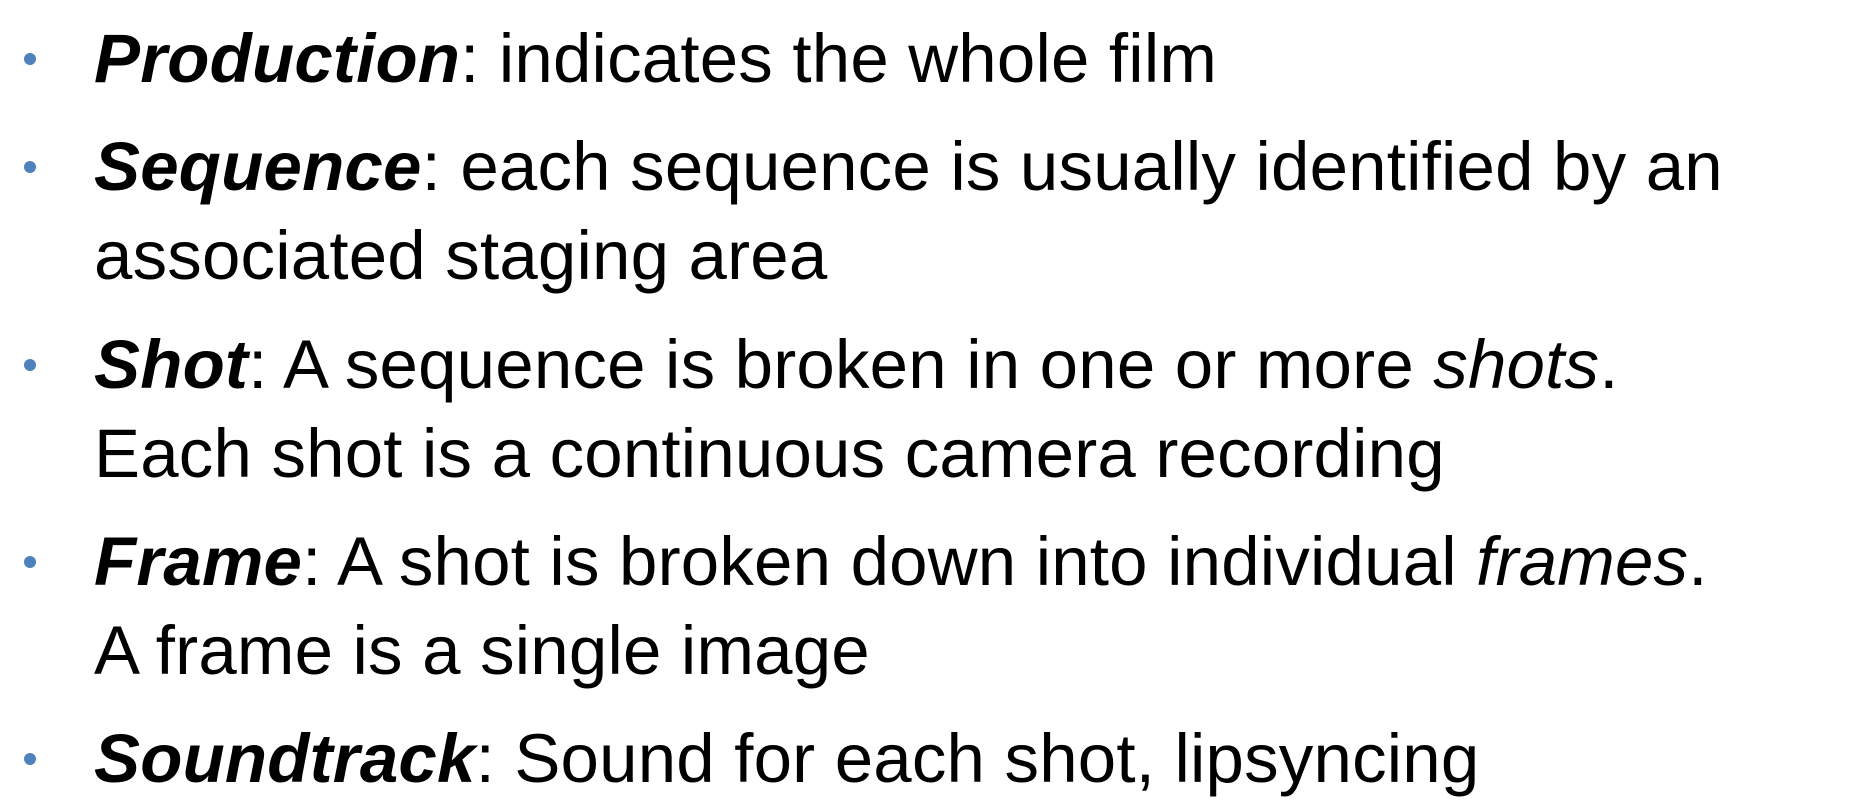  I want to click on bullet-term: Sequence, so click(258, 166).